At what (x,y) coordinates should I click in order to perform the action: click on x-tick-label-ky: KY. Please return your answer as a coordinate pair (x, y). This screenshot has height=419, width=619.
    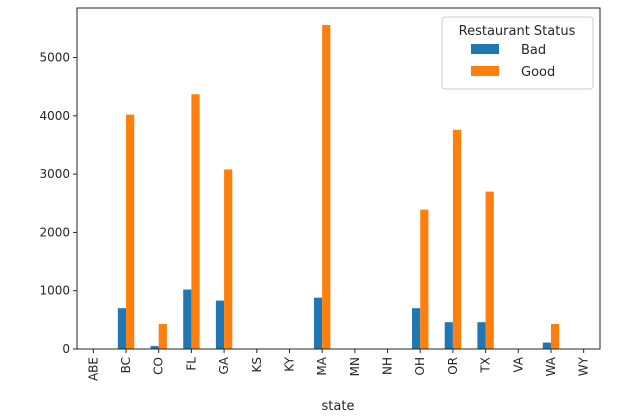
    Looking at the image, I should click on (289, 363).